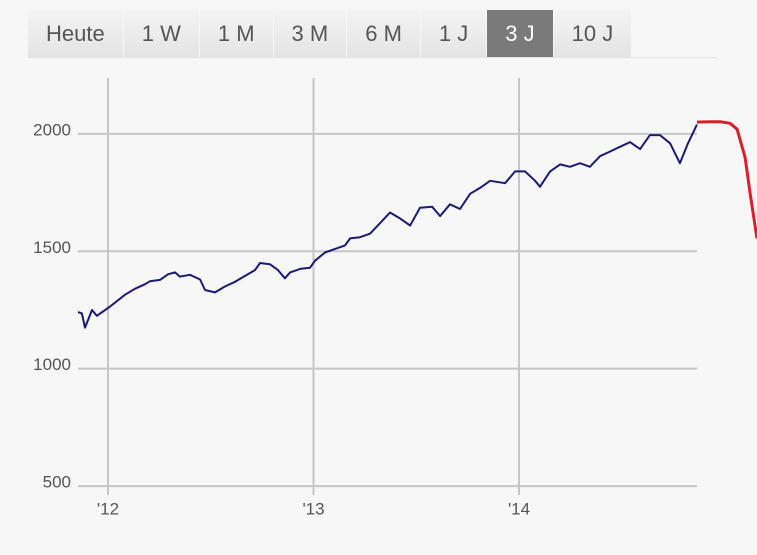 This screenshot has height=555, width=757. I want to click on y-tick-label: 1500, so click(52, 247).